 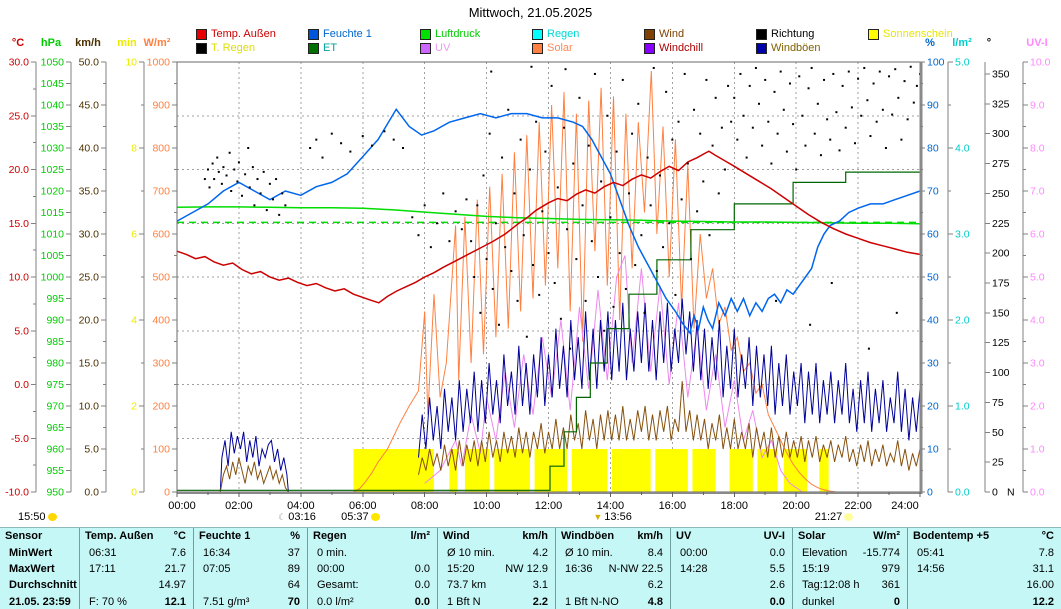 What do you see at coordinates (89, 278) in the screenshot?
I see `axis-label-kmh: 25.0` at bounding box center [89, 278].